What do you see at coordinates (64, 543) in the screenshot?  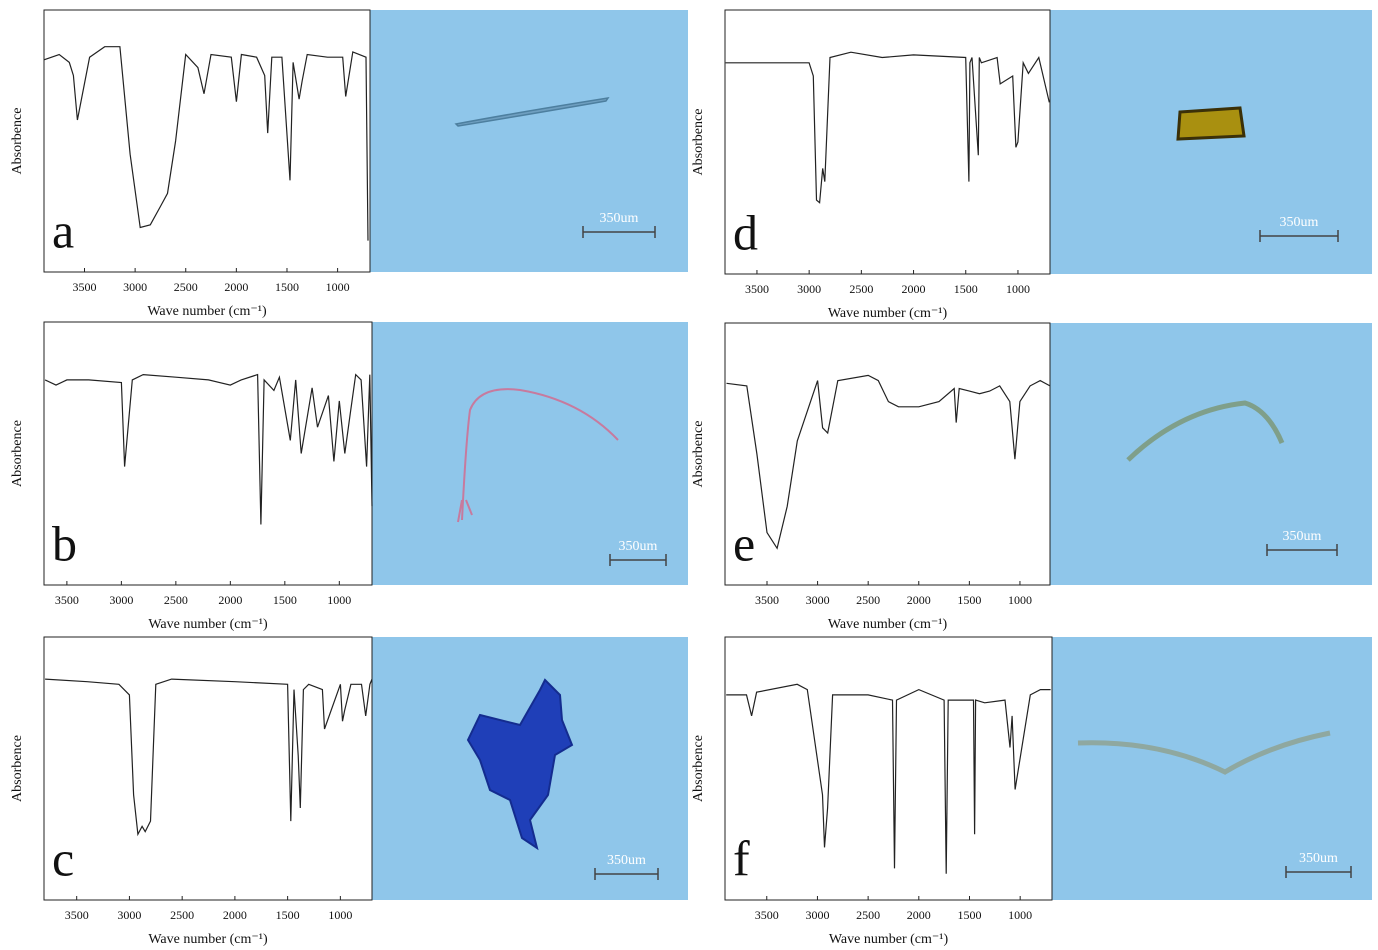 I see `panel-letter: b` at bounding box center [64, 543].